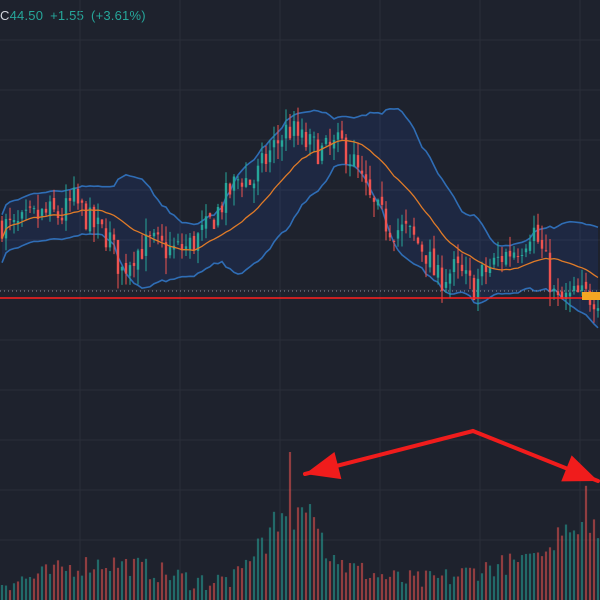 The width and height of the screenshot is (600, 600). Describe the element at coordinates (451, 456) in the screenshot. I see `annotation-arrows` at that location.